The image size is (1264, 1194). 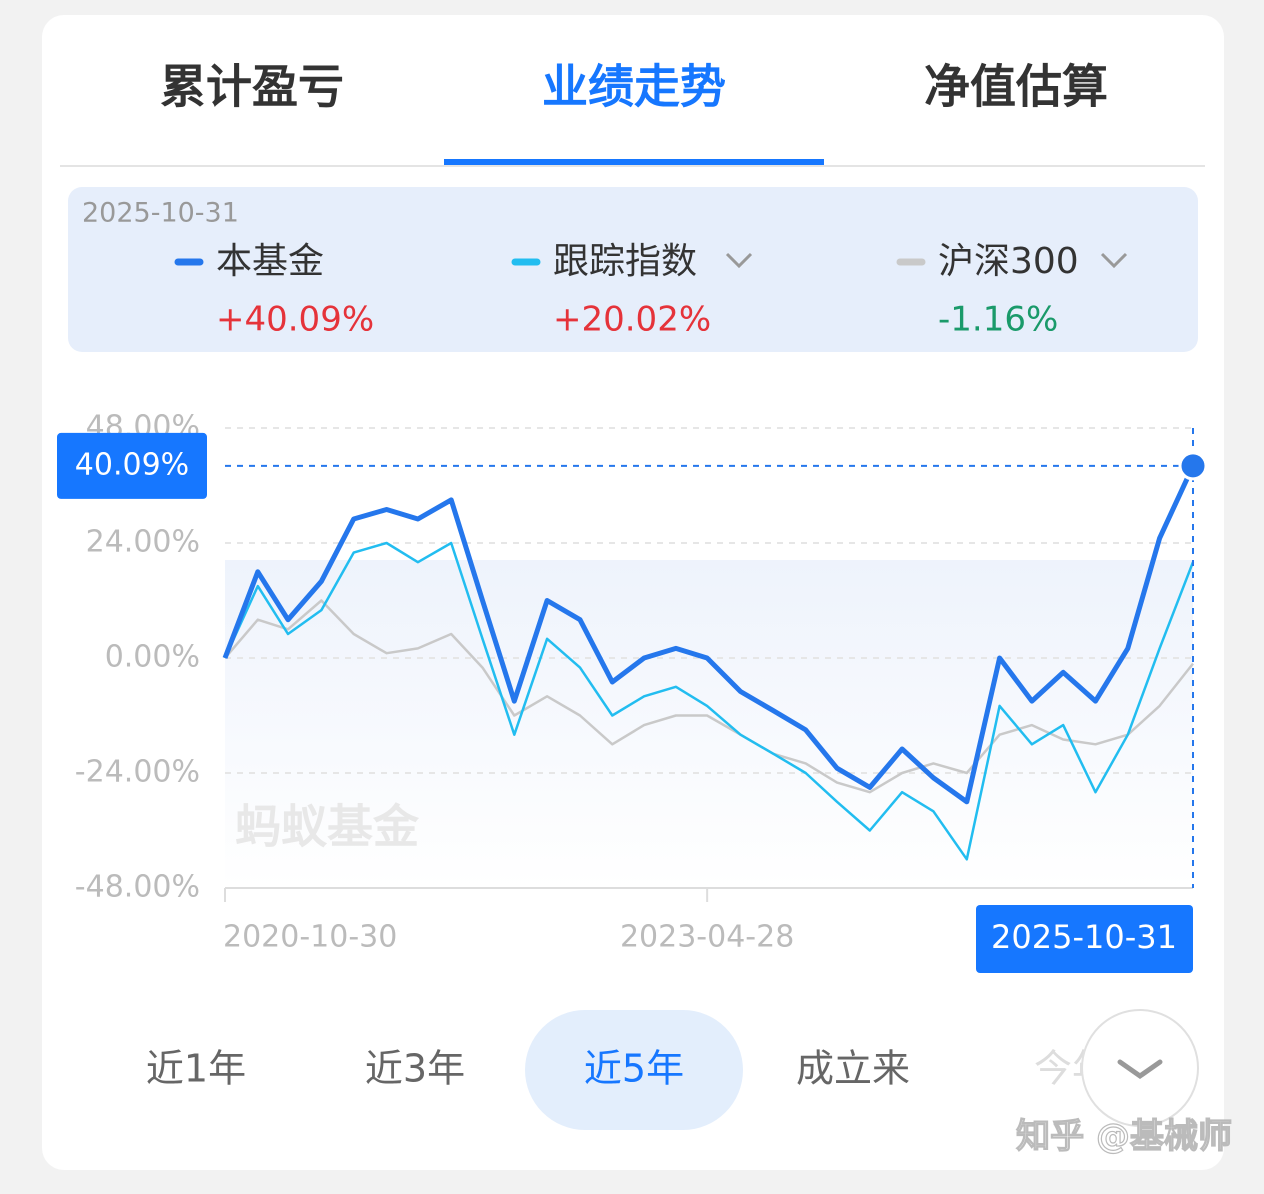 I want to click on expand-chevron, so click(x=1140, y=1069).